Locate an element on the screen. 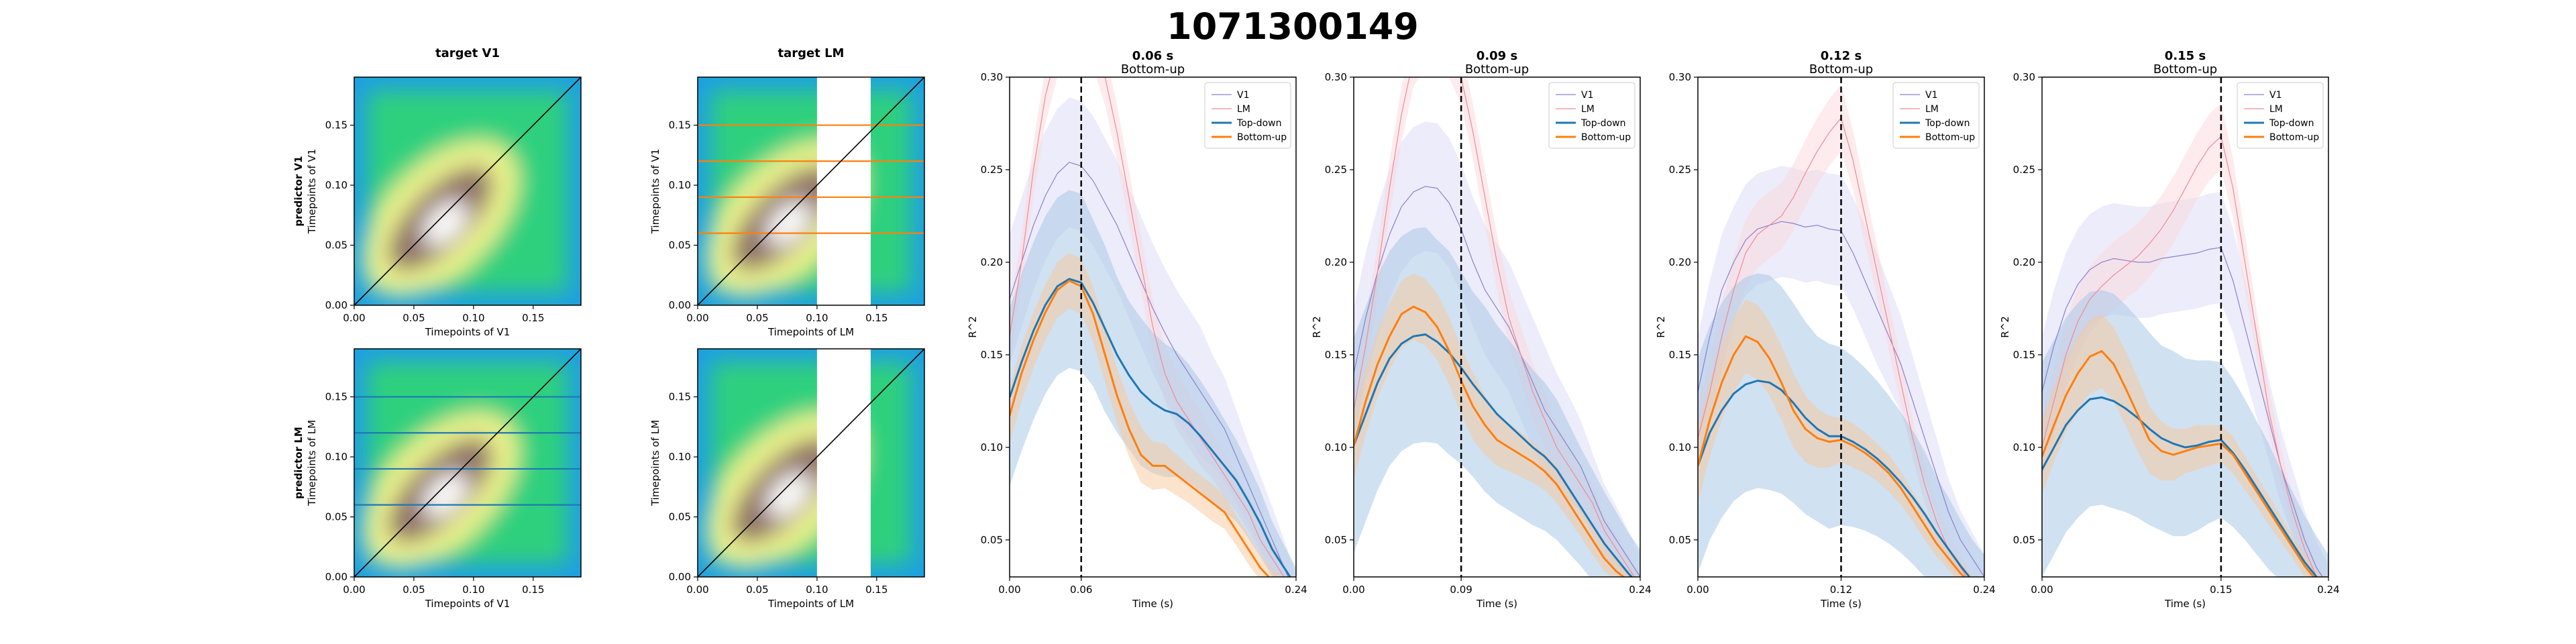 This screenshot has height=644, width=2576. chart-title: 0.09 s is located at coordinates (1497, 56).